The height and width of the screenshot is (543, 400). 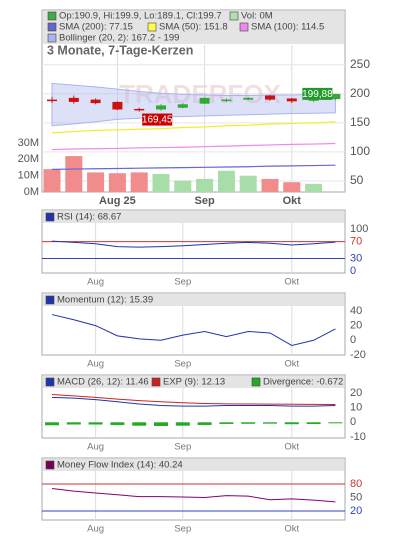 I want to click on legend-label: SMA (50): 151.8, so click(x=193, y=27).